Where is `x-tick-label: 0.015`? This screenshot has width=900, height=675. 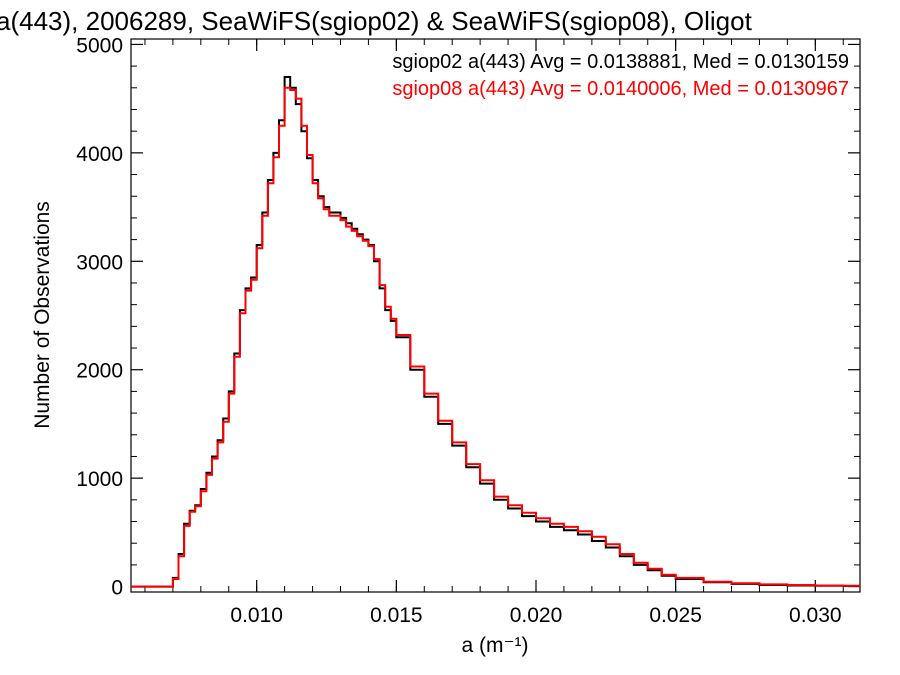
x-tick-label: 0.015 is located at coordinates (396, 615).